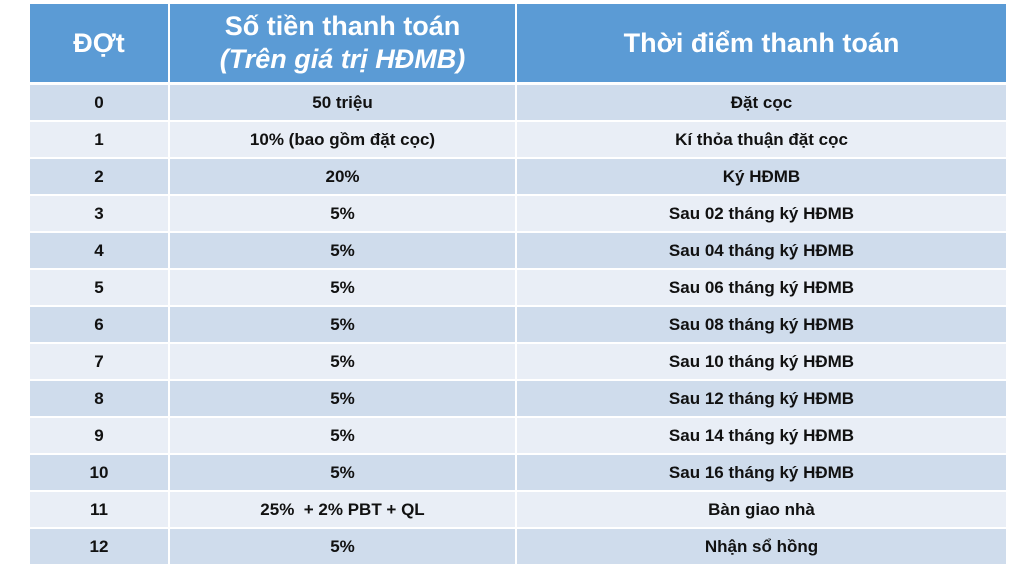  I want to click on table-row: 10 5% Sau 16 tháng ký HĐMB, so click(518, 473).